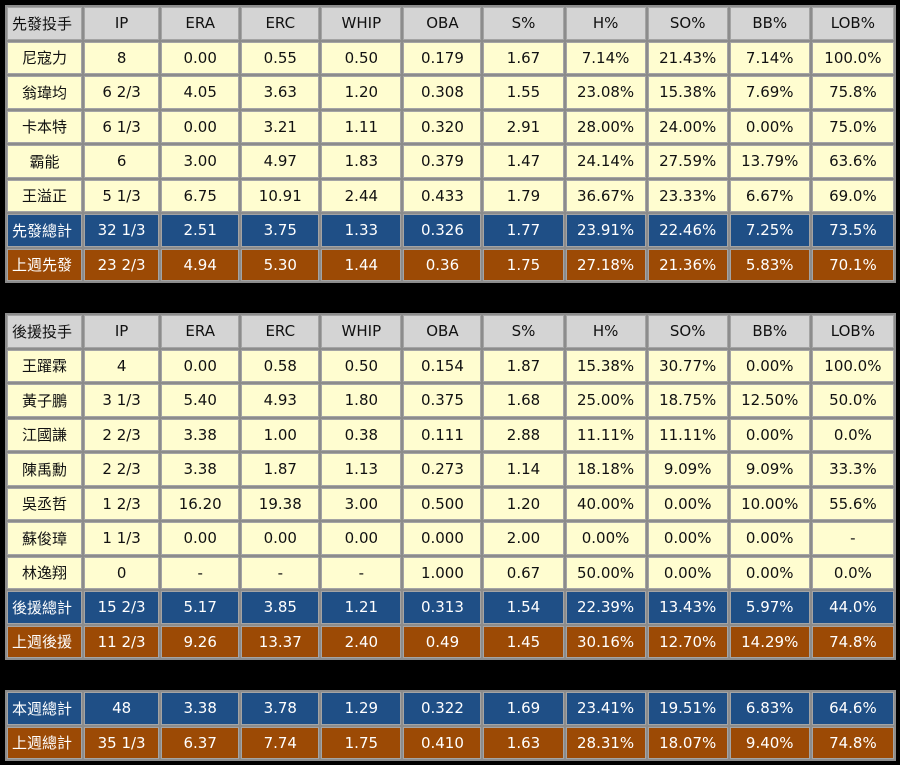  Describe the element at coordinates (361, 434) in the screenshot. I see `stat-cell: 0.38` at that location.